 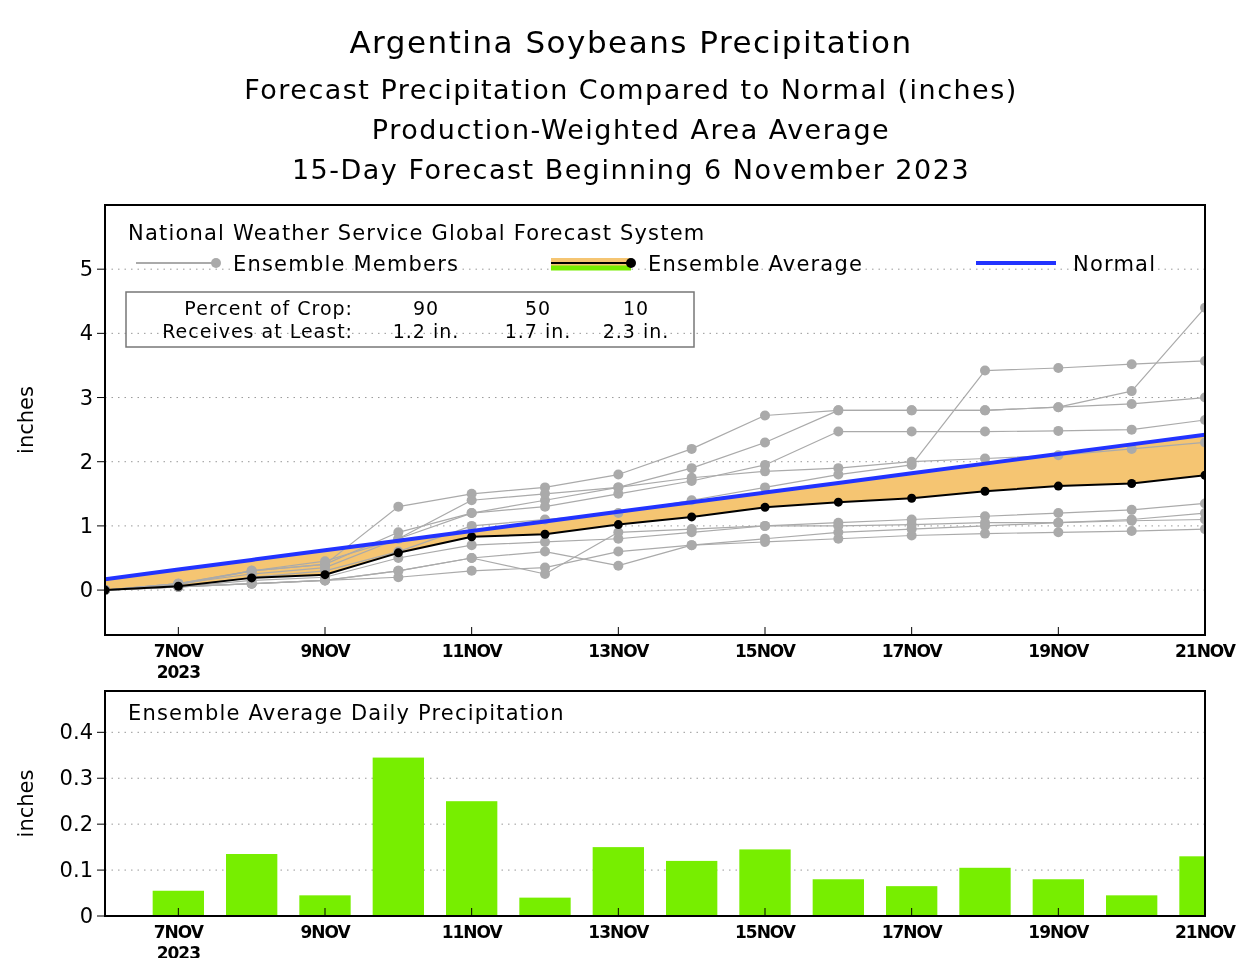 I want to click on y-tick-label: 0.1, so click(x=76, y=870).